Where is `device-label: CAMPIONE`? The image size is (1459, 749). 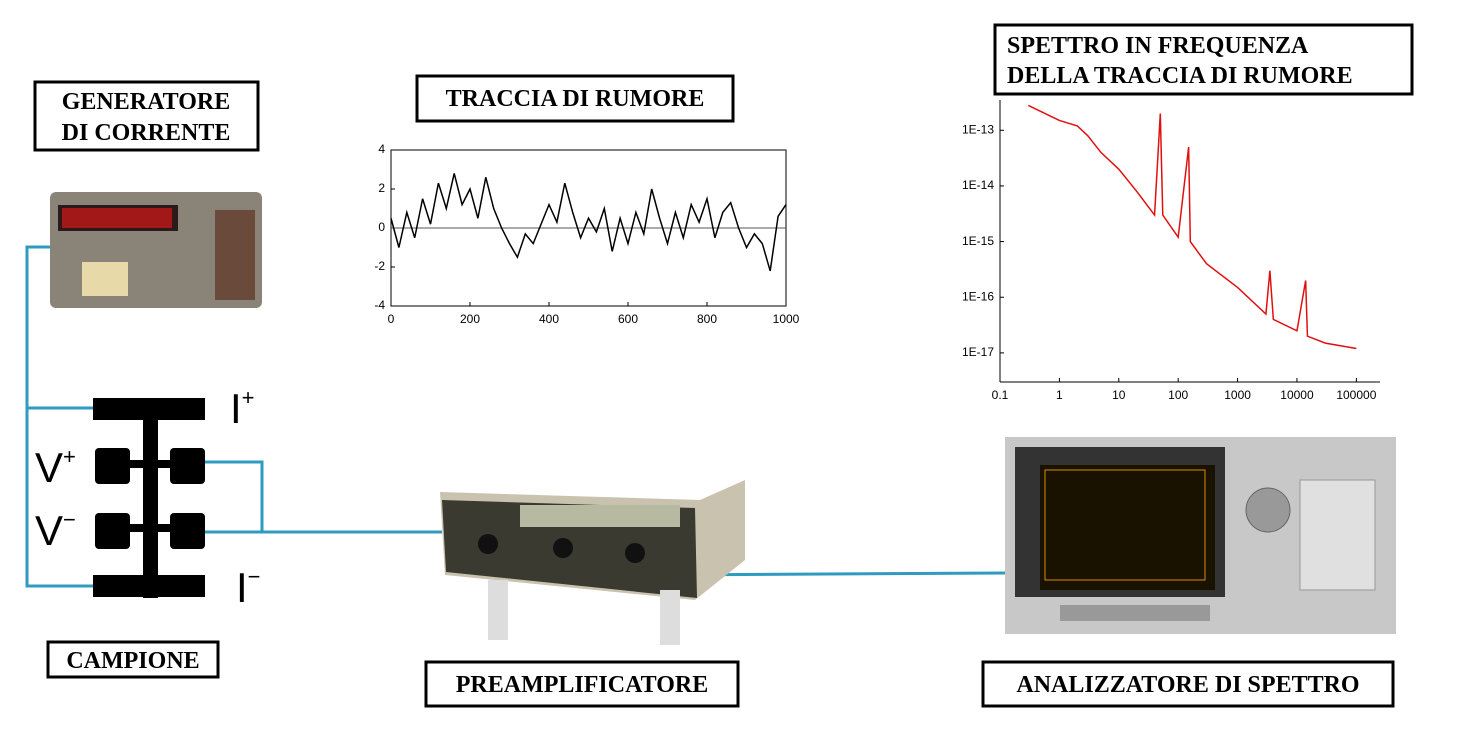 device-label: CAMPIONE is located at coordinates (132, 661).